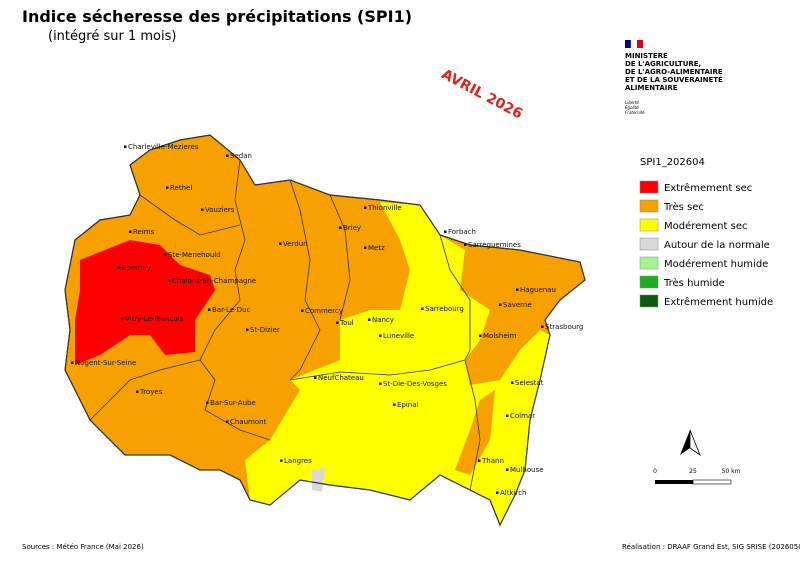 This screenshot has width=800, height=566. I want to click on city-label: Sarrebourg, so click(444, 309).